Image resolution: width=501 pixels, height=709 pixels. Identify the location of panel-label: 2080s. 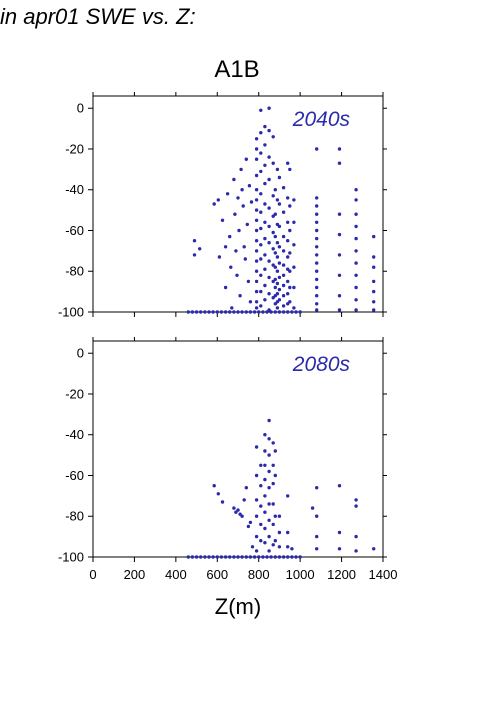
(321, 364).